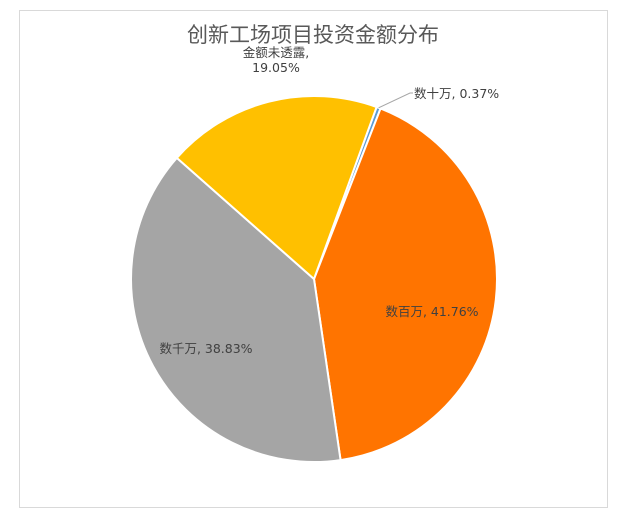 This screenshot has height=522, width=639. I want to click on data-label-3: 金额未透露, 19.05%, so click(276, 60).